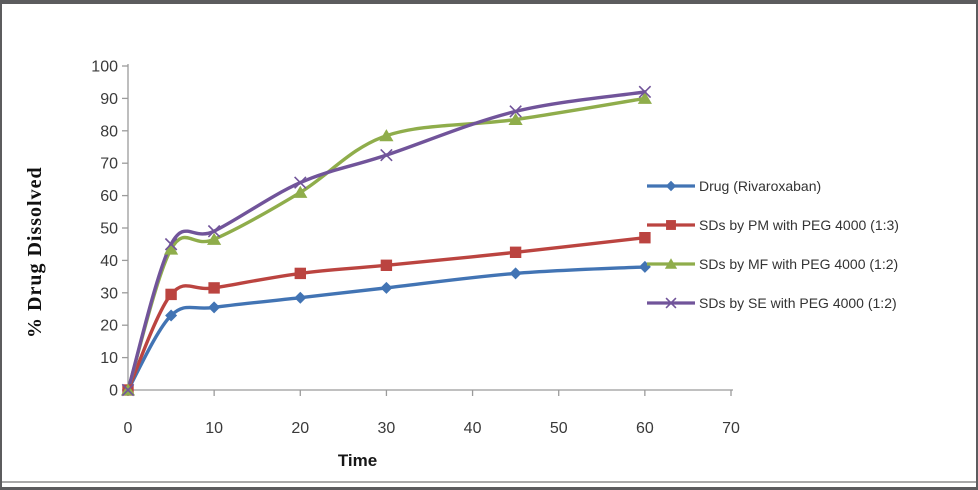 The height and width of the screenshot is (490, 978). I want to click on x-tick-label: 70, so click(731, 428).